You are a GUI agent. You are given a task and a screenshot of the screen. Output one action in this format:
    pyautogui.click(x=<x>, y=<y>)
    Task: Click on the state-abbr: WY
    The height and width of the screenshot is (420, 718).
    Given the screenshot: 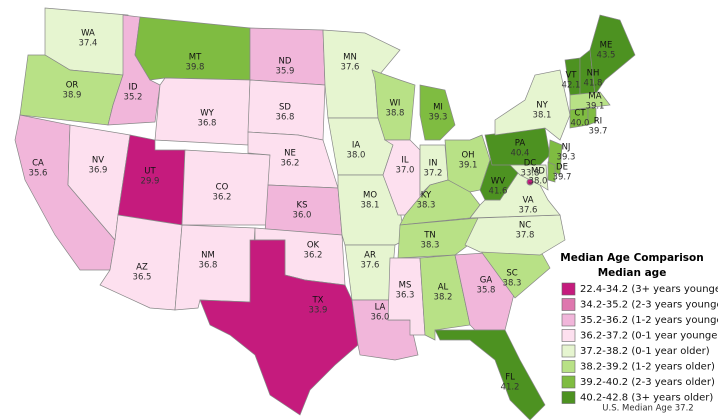 What is the action you would take?
    pyautogui.click(x=207, y=114)
    